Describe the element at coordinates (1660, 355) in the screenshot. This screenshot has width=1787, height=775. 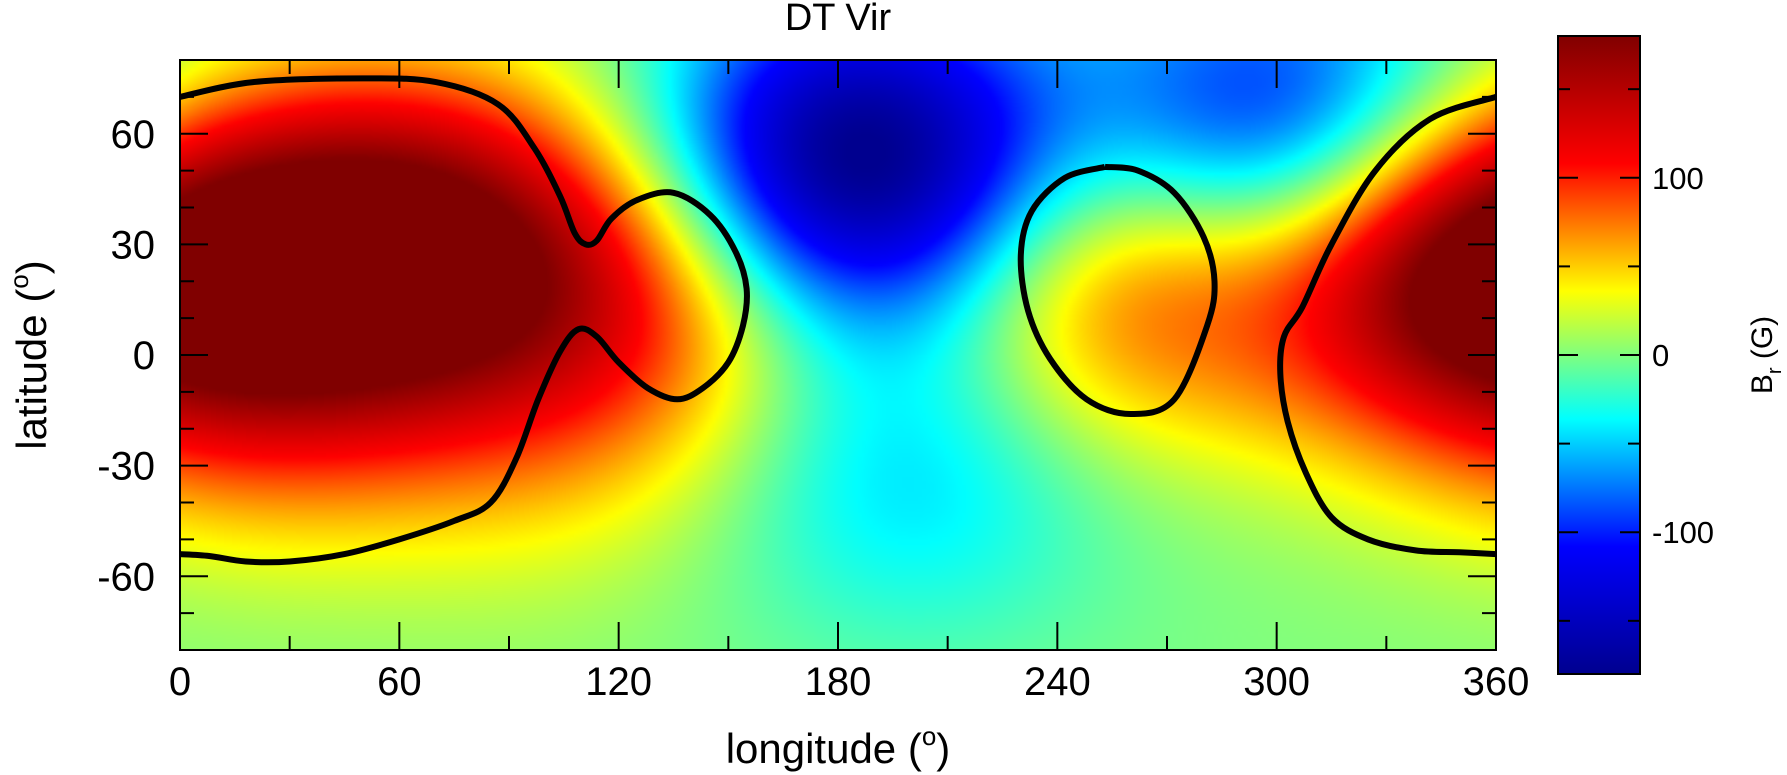
I see `colorbar-tick-label: 0` at that location.